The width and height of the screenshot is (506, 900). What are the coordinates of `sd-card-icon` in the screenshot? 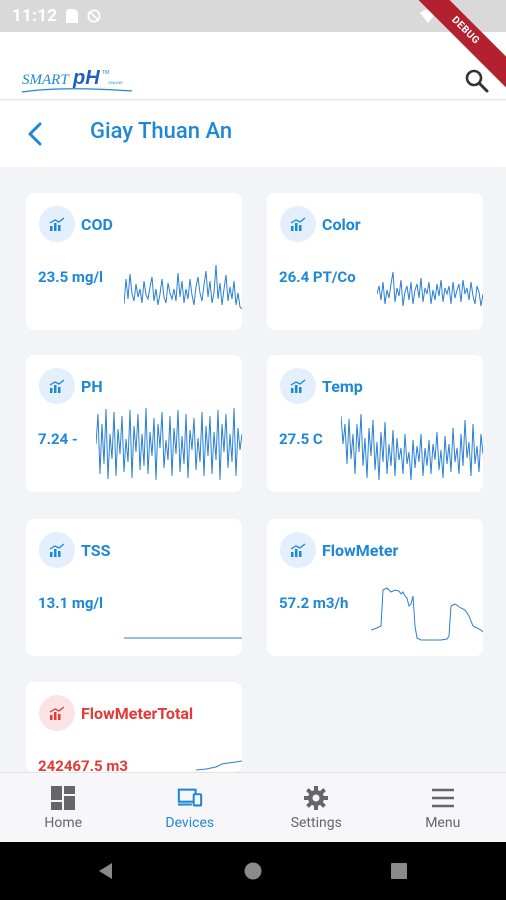 It's located at (72, 16).